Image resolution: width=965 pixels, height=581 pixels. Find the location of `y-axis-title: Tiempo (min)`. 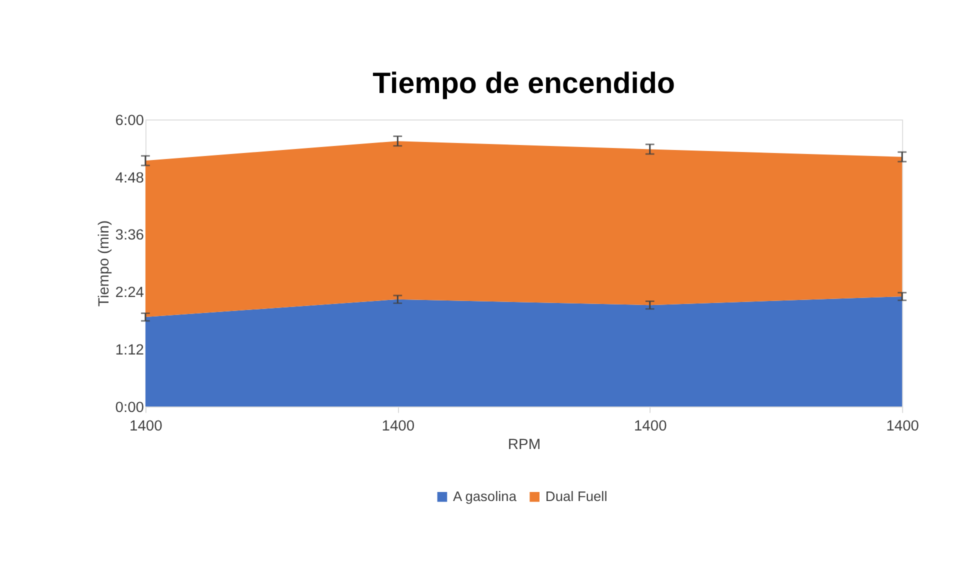

y-axis-title: Tiempo (min) is located at coordinates (104, 263).